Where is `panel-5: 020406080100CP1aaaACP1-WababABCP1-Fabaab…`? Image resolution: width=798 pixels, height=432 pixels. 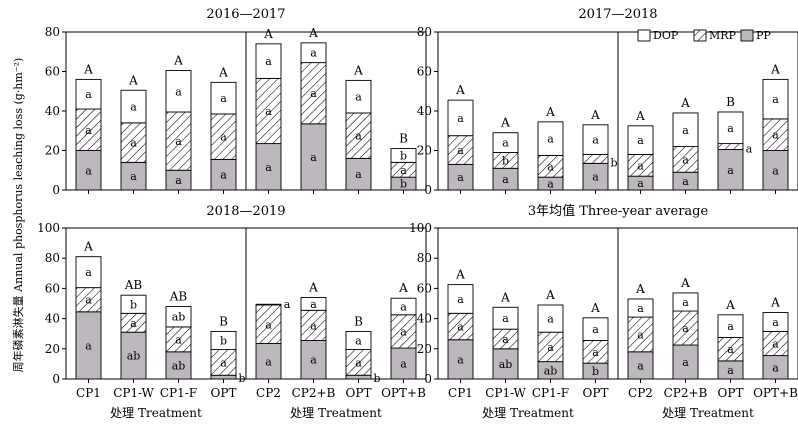
panel-5: 020406080100CP1aaaACP1-WababABCP1-Fabaab… is located at coordinates (142, 310).